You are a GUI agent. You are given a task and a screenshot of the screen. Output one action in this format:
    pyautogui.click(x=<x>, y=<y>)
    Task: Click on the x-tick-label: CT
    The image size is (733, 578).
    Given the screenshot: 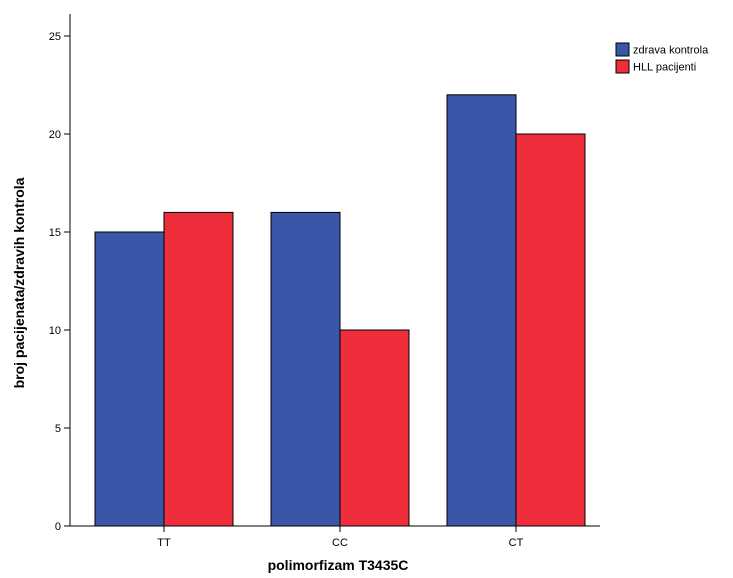 What is the action you would take?
    pyautogui.click(x=516, y=543)
    